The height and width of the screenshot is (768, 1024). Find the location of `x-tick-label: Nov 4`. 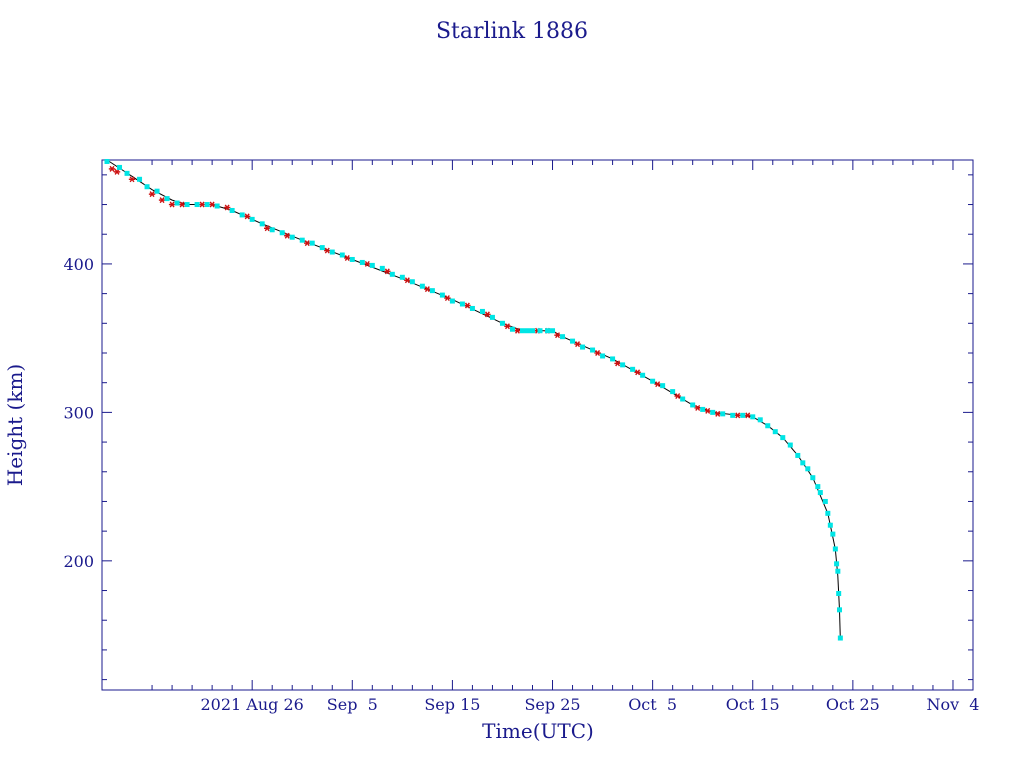

x-tick-label: Nov 4 is located at coordinates (952, 704).